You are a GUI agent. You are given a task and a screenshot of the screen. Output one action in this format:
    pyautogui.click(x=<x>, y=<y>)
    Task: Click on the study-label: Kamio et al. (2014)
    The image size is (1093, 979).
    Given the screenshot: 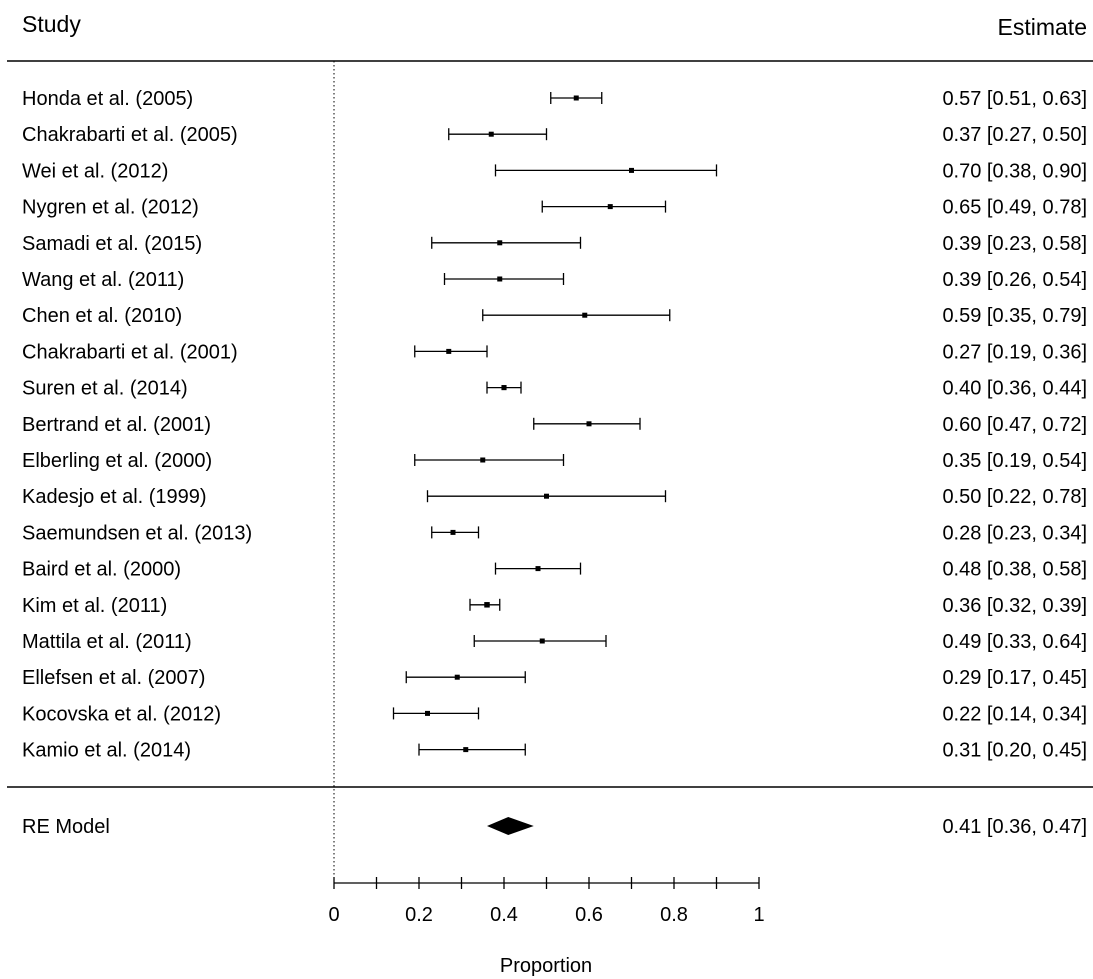 What is the action you would take?
    pyautogui.click(x=106, y=751)
    